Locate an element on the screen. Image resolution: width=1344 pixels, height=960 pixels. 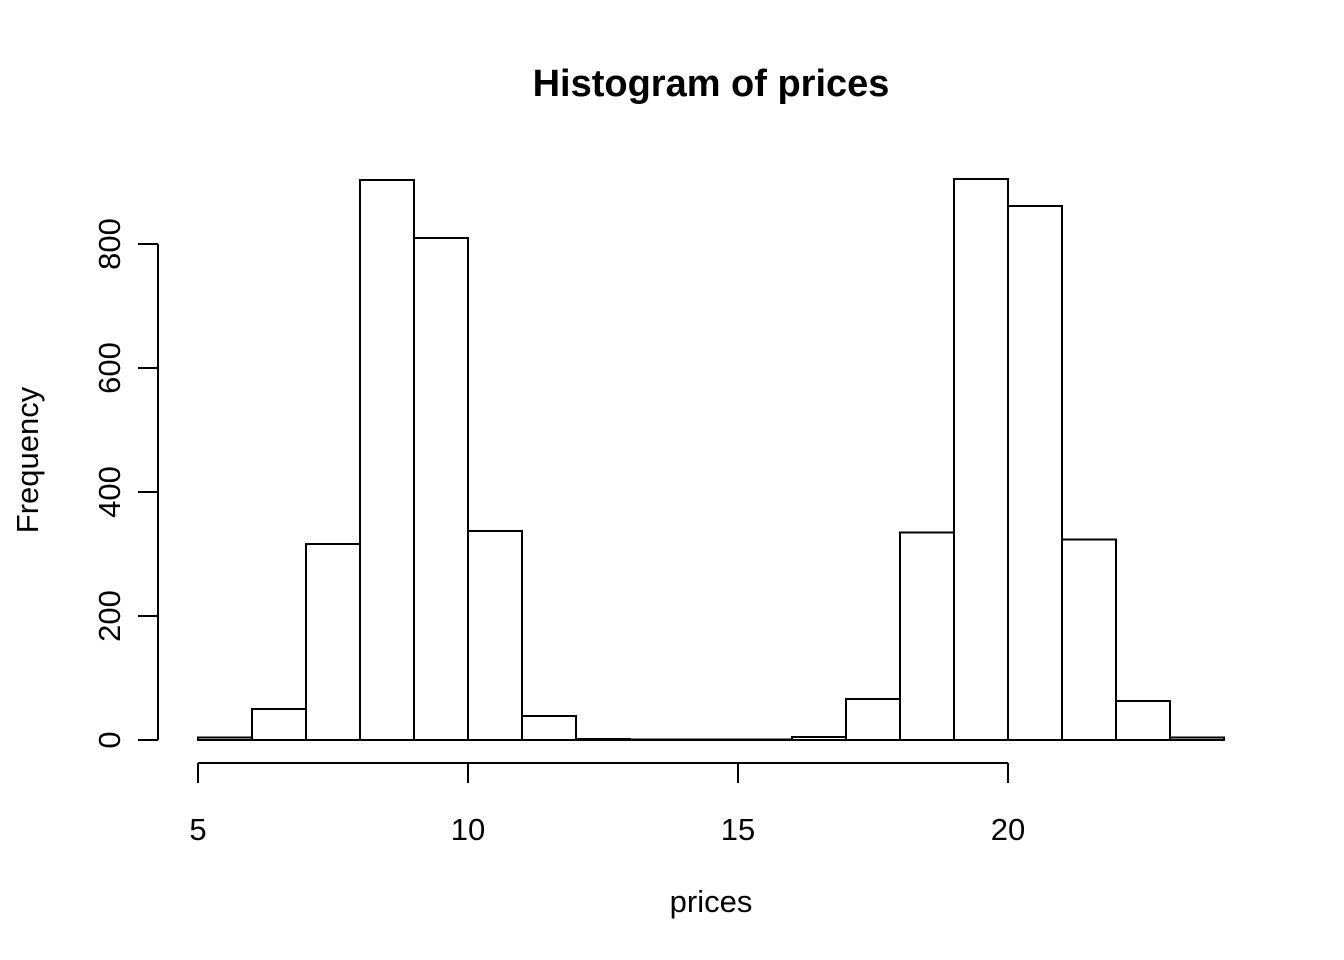
x-tick-label: 10 is located at coordinates (468, 829).